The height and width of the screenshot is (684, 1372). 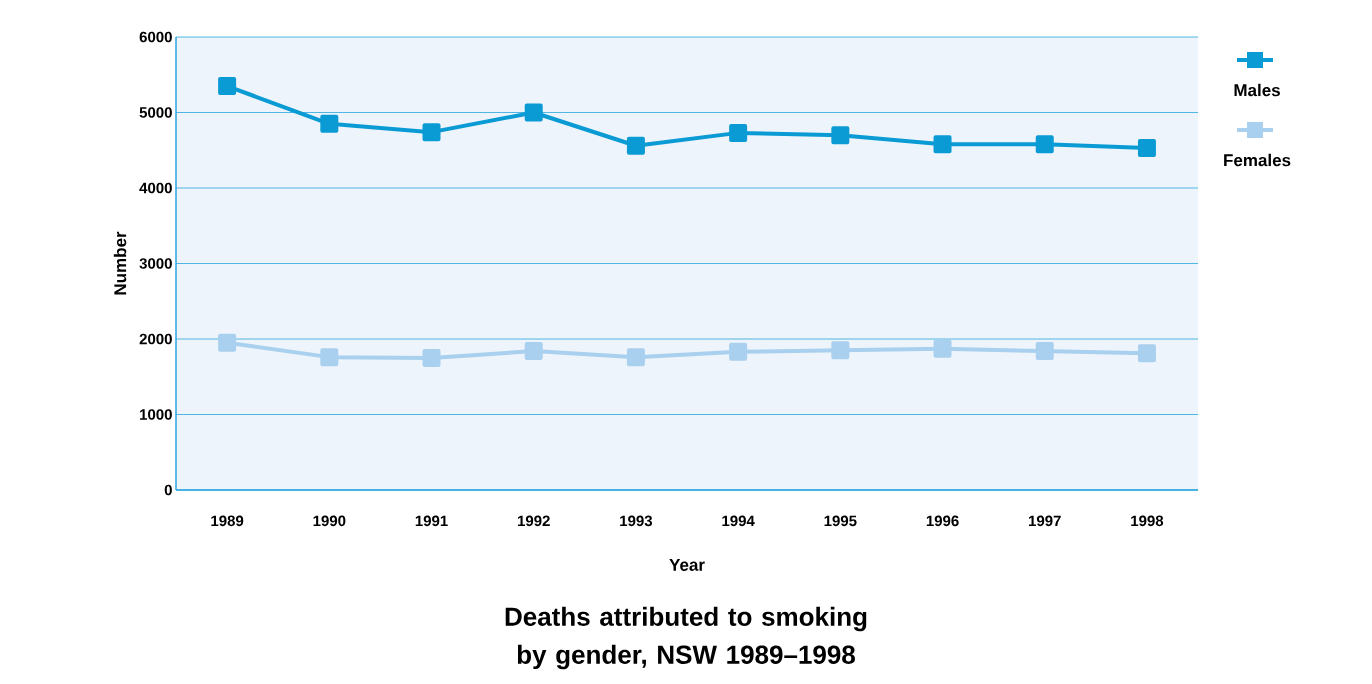 What do you see at coordinates (329, 521) in the screenshot?
I see `x-tick-label: 1990` at bounding box center [329, 521].